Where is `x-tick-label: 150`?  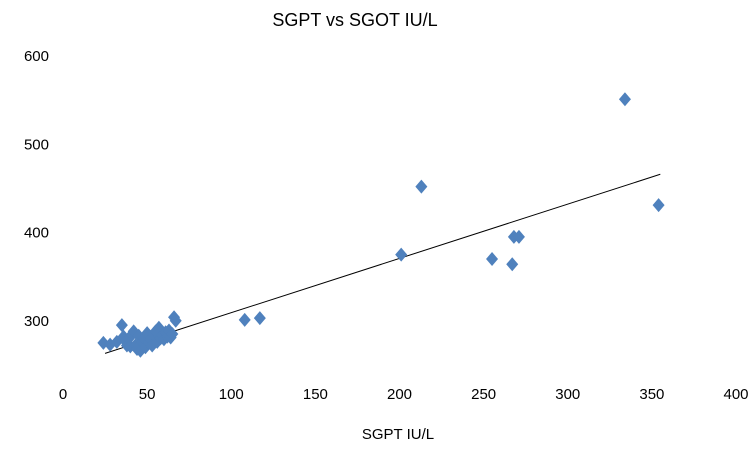 x-tick-label: 150 is located at coordinates (315, 394).